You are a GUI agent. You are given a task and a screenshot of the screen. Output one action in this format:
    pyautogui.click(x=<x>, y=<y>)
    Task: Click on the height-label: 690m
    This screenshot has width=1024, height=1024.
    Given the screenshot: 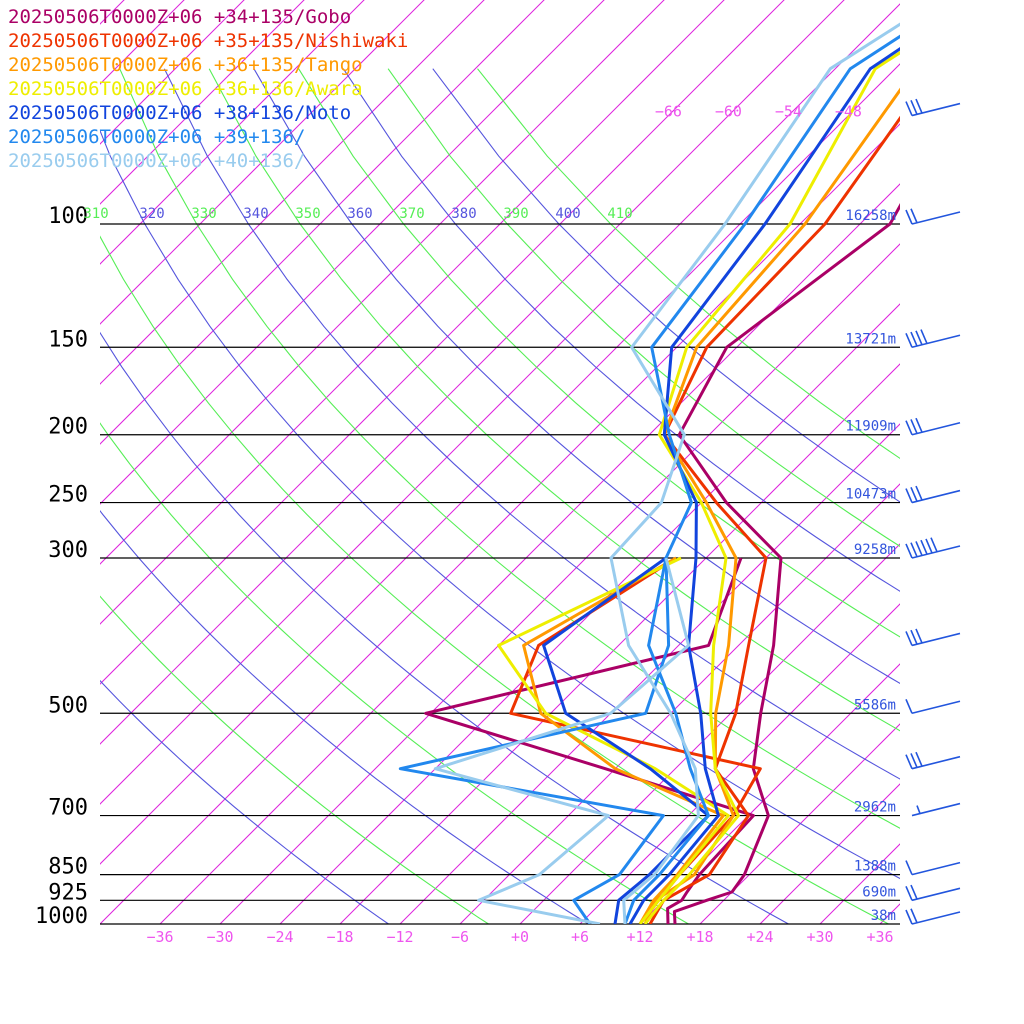 What is the action you would take?
    pyautogui.click(x=879, y=892)
    